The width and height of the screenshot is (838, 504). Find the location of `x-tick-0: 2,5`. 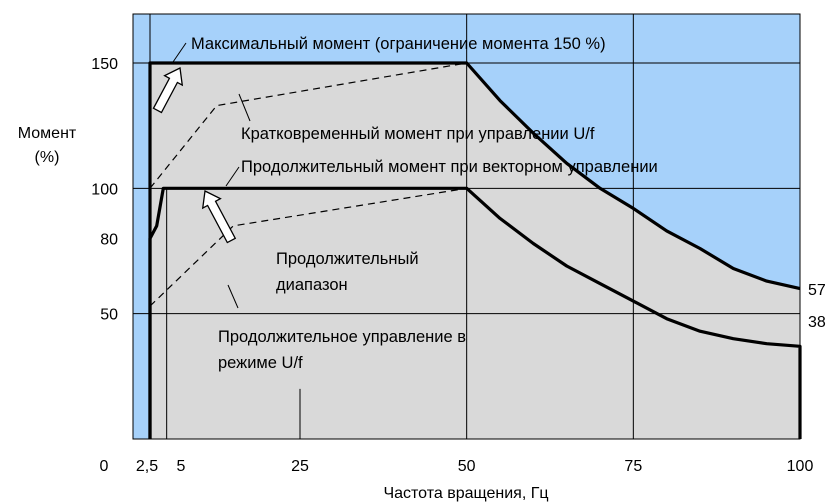

x-tick-0: 2,5 is located at coordinates (147, 466).